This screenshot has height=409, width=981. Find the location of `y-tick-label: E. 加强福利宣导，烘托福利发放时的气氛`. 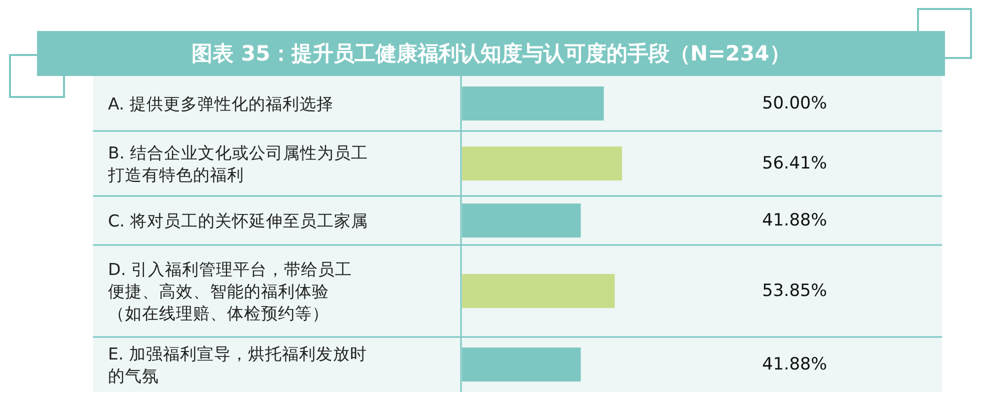

y-tick-label: E. 加强福利宣导，烘托福利发放时的气氛 is located at coordinates (237, 364).